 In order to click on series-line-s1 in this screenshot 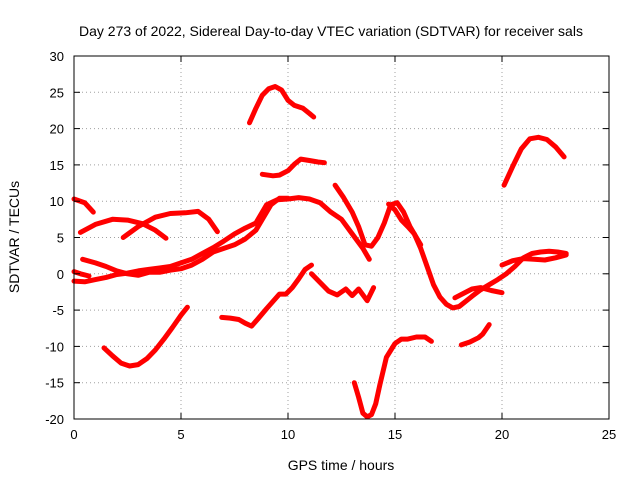, I will do `click(83, 205)`.